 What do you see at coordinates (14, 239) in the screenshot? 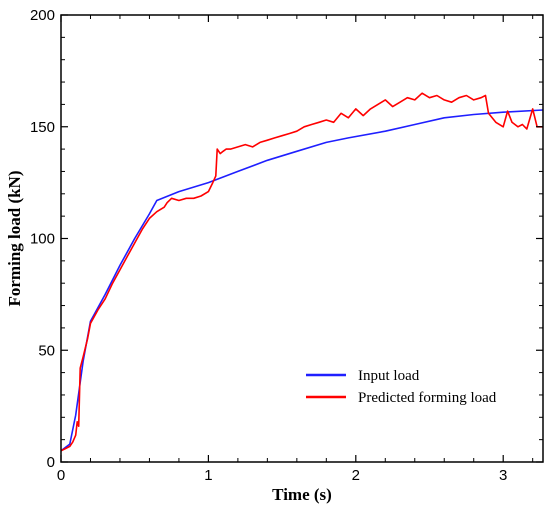
I see `y-axis-title: Forming load (kN)` at bounding box center [14, 239].